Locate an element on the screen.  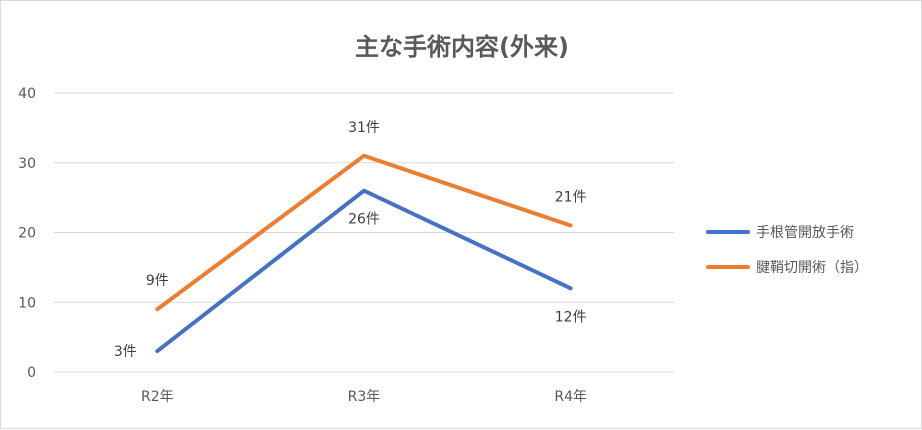
x-tick-label-1: R3年 is located at coordinates (364, 397).